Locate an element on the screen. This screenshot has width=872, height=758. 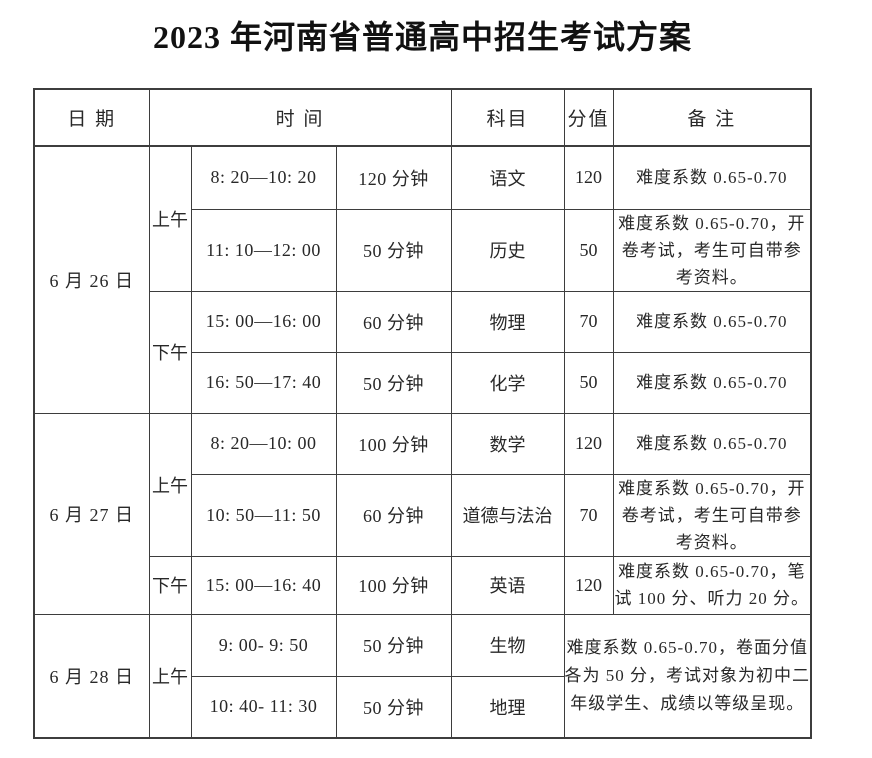
table-row: 10: 40- 11: 30 50 分钟 地理 is located at coordinates (422, 707).